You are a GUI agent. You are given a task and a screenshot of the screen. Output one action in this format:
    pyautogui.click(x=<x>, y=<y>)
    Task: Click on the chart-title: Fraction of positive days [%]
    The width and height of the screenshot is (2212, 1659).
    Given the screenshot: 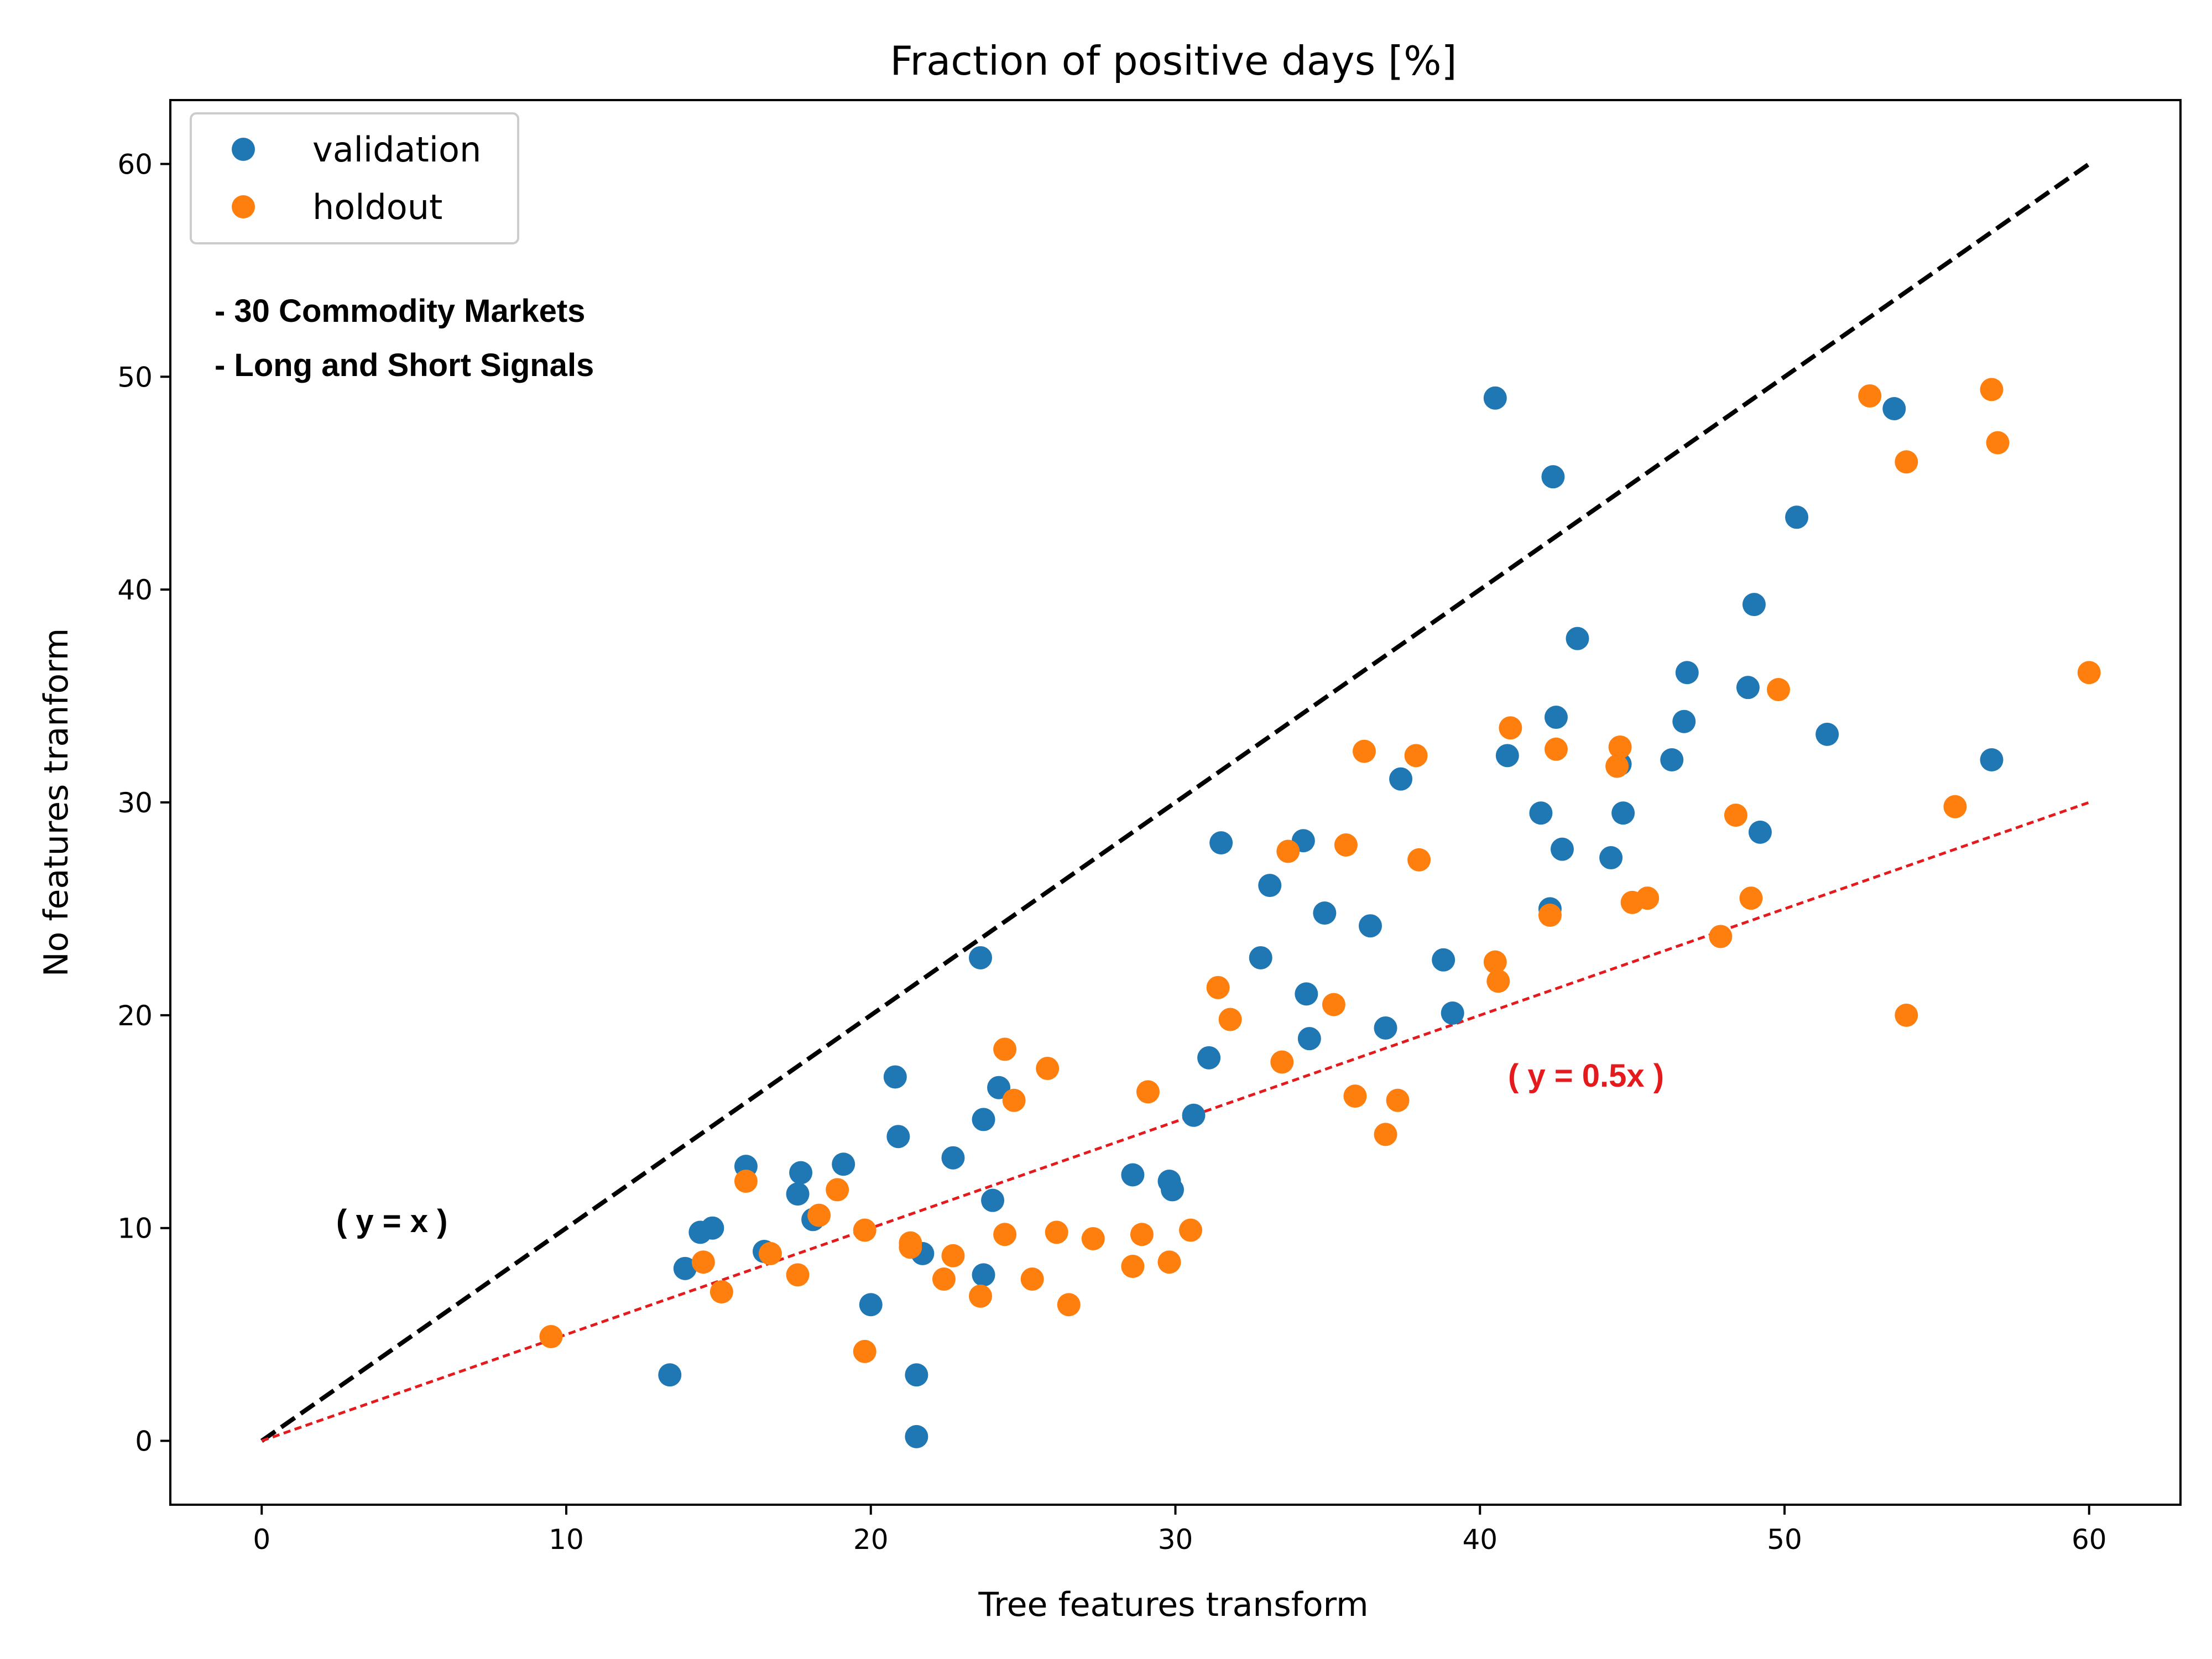 What is the action you would take?
    pyautogui.click(x=1173, y=61)
    